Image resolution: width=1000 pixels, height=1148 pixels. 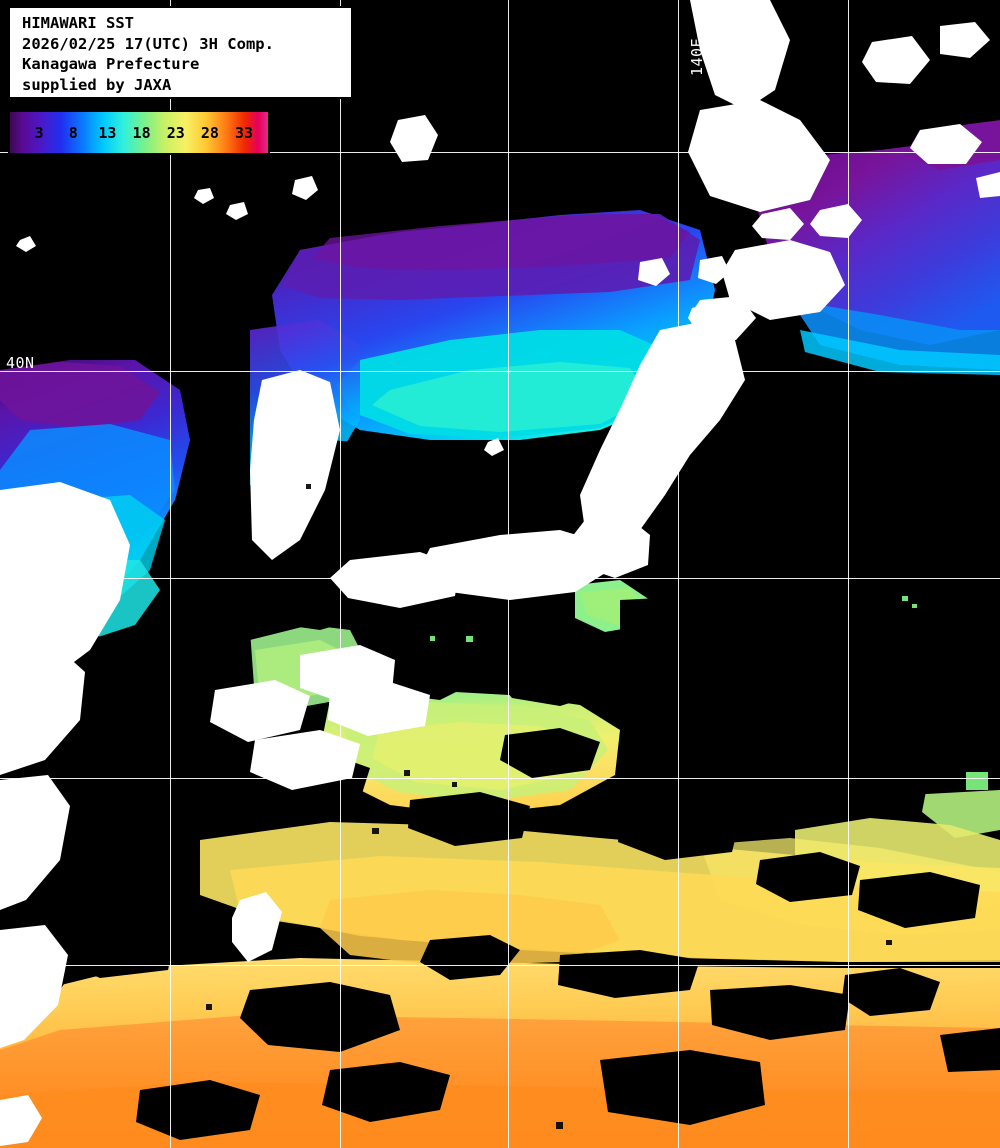 What do you see at coordinates (697, 56) in the screenshot?
I see `grid-label-140e: 140E` at bounding box center [697, 56].